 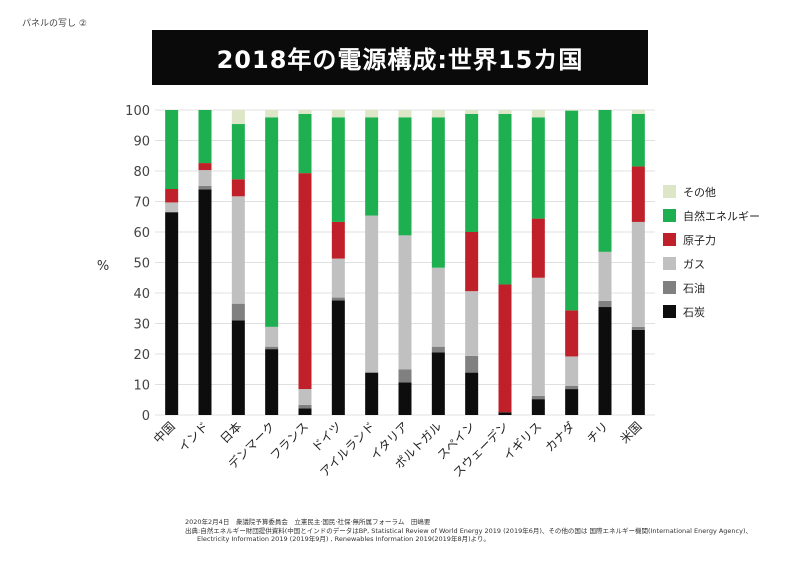 I want to click on legend-label: 石油, so click(x=694, y=288).